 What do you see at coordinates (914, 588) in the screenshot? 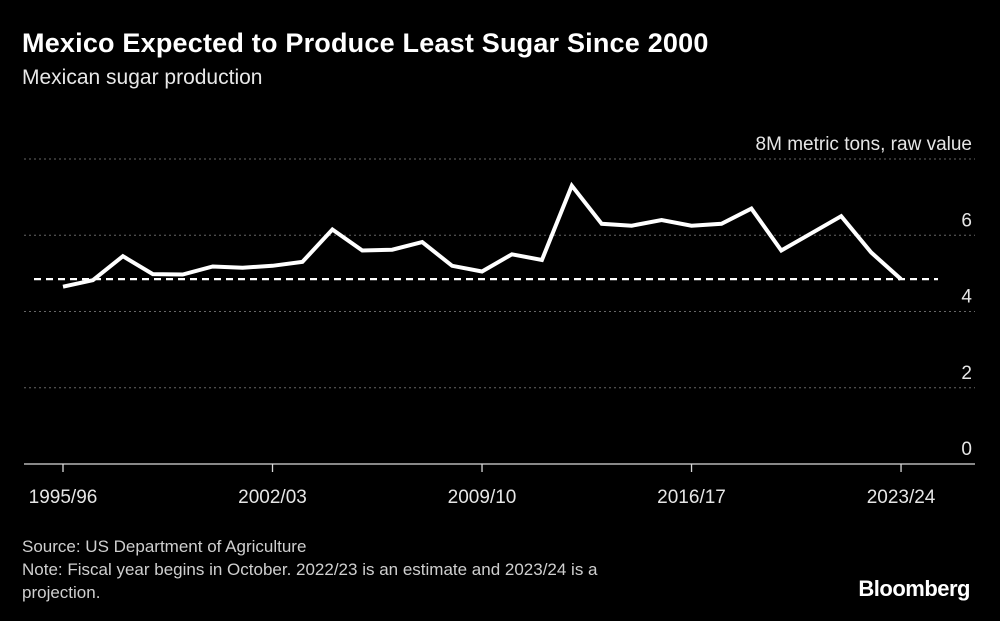
I see `bloomberg-logo: Bloomberg` at bounding box center [914, 588].